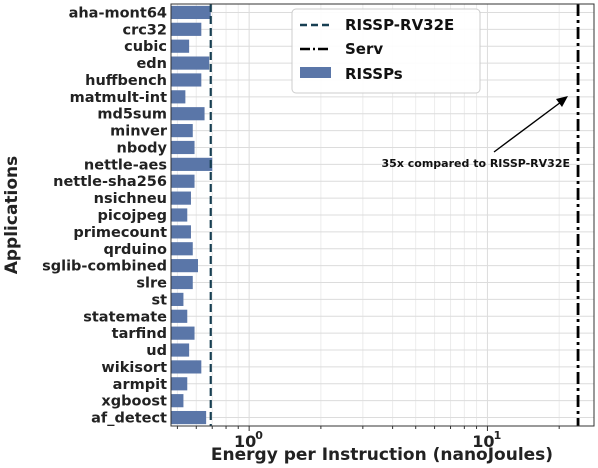  What do you see at coordinates (186, 80) in the screenshot?
I see `bar-huffbench` at bounding box center [186, 80].